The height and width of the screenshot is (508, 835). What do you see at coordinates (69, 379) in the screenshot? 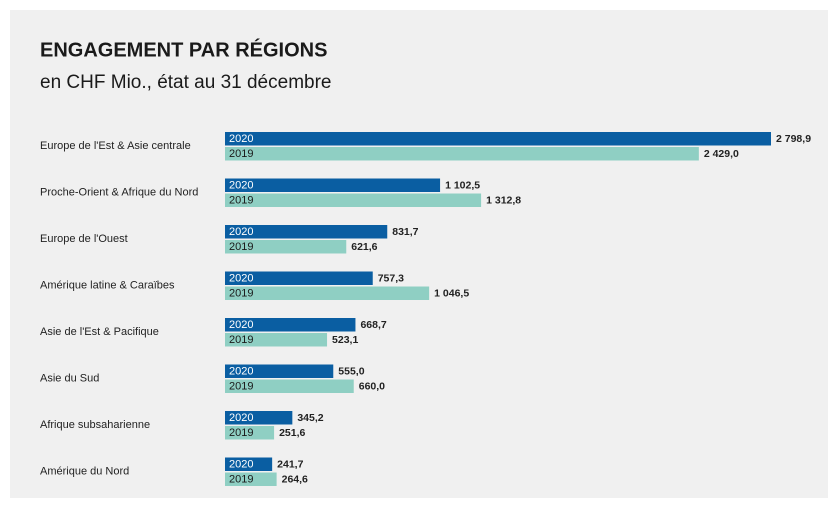
I see `category-label: Asie du Sud` at bounding box center [69, 379].